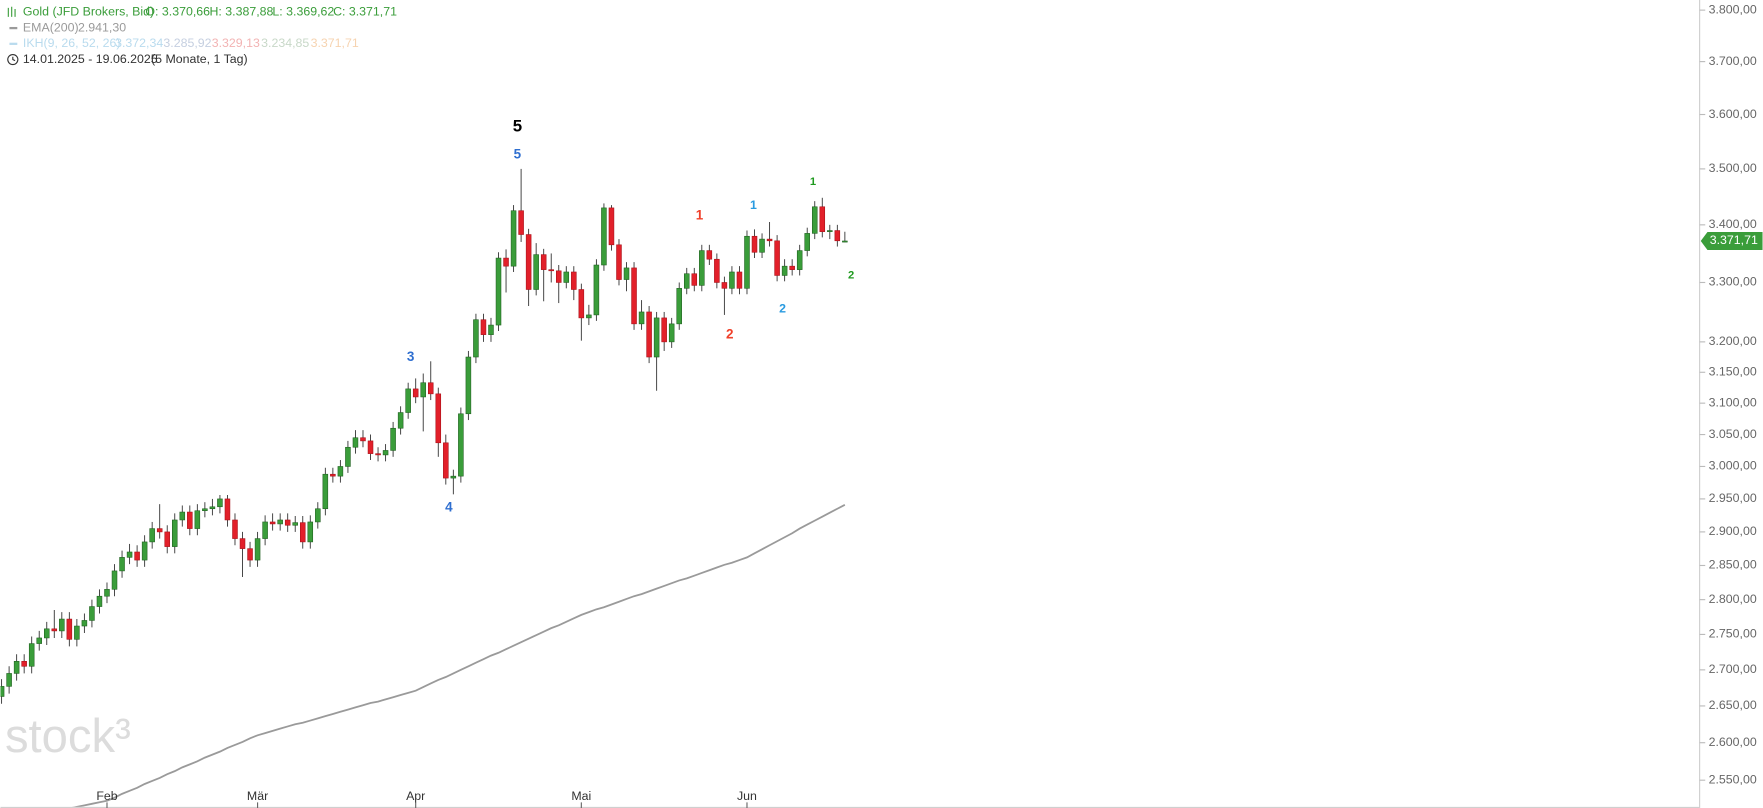 The width and height of the screenshot is (1763, 808). I want to click on y-tick-label: 3.700,00, so click(1733, 61).